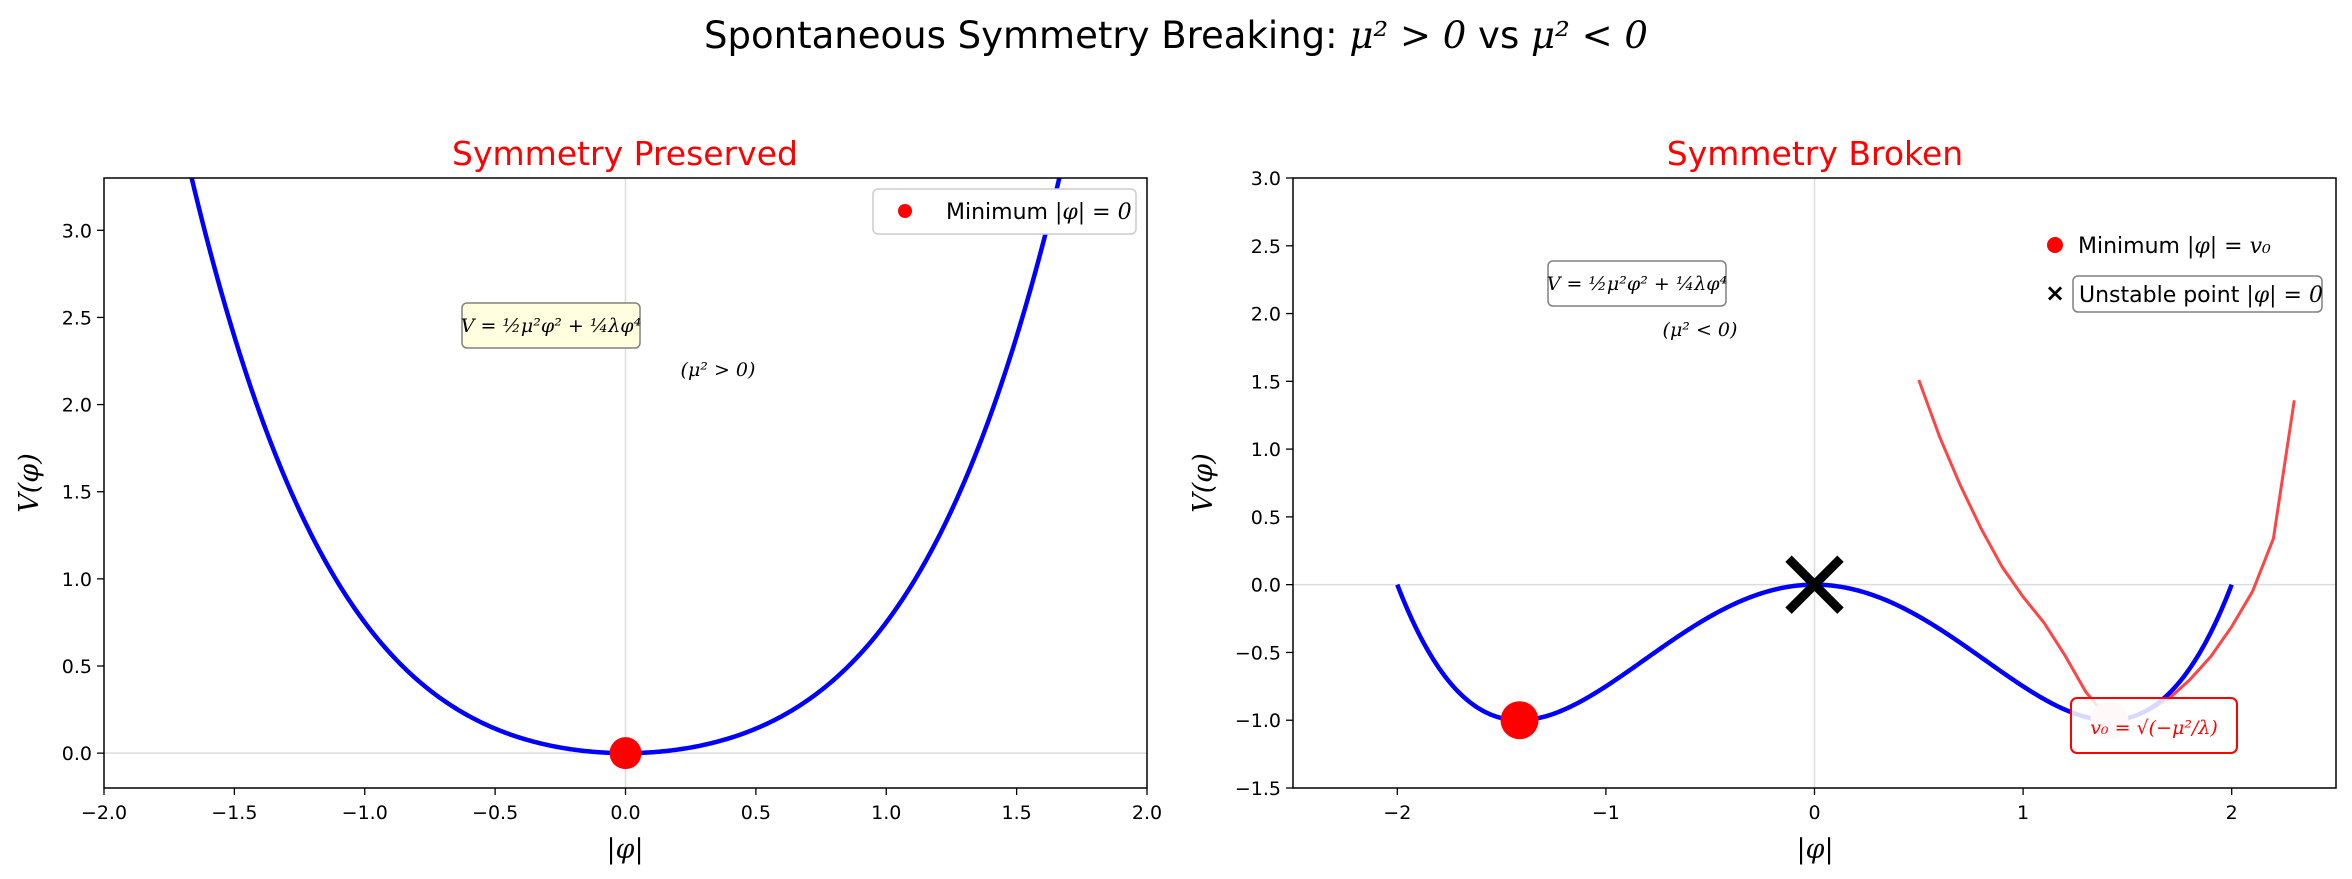 Image resolution: width=2352 pixels, height=879 pixels. I want to click on left-legend-box, so click(1004, 211).